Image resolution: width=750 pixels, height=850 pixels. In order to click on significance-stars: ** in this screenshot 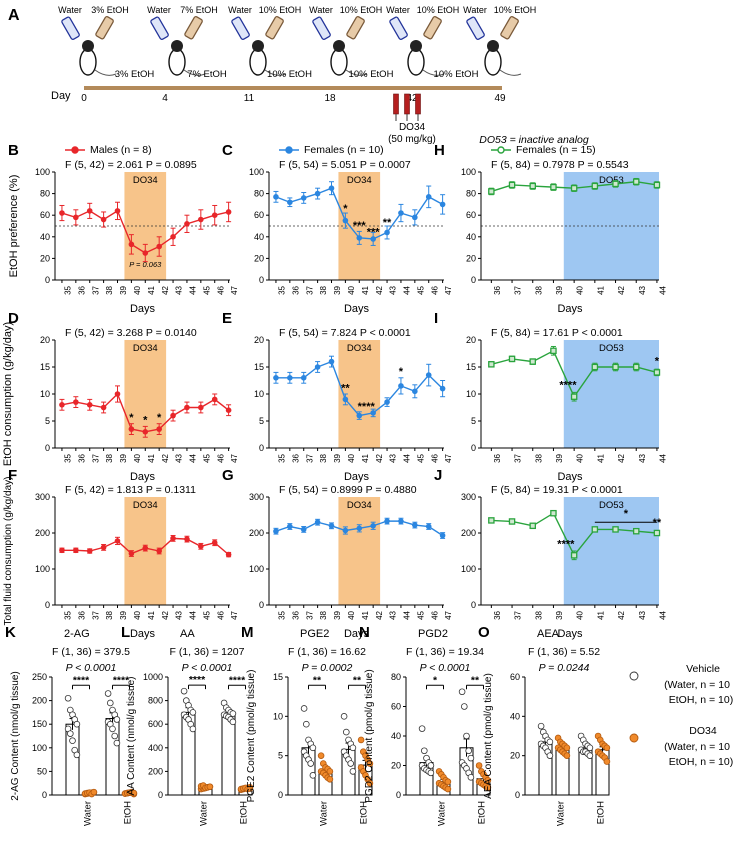, I will do `click(475, 680)`.